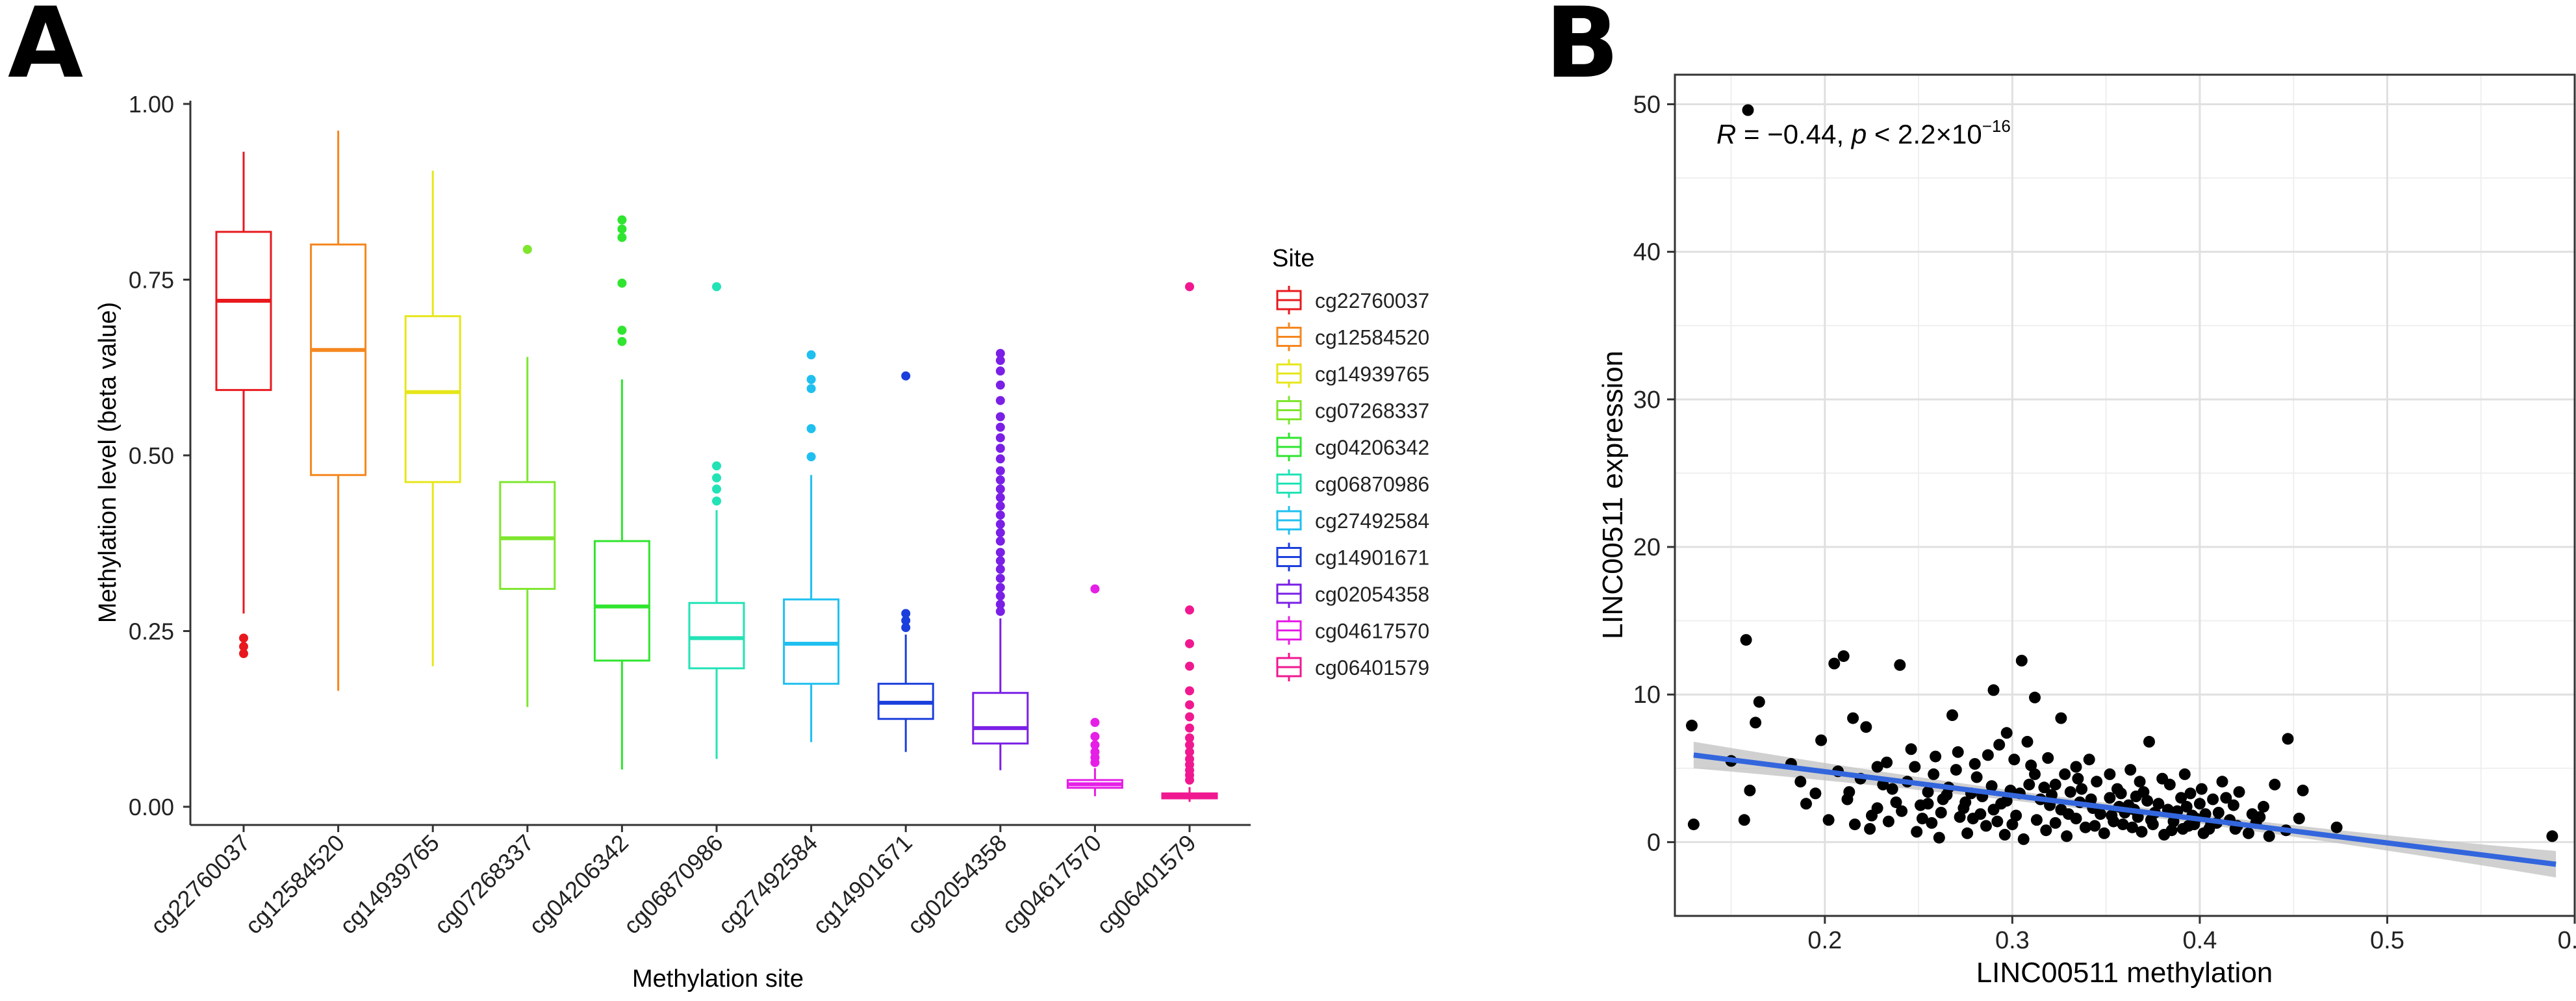  What do you see at coordinates (1654, 842) in the screenshot?
I see `y-tick-label: 0` at bounding box center [1654, 842].